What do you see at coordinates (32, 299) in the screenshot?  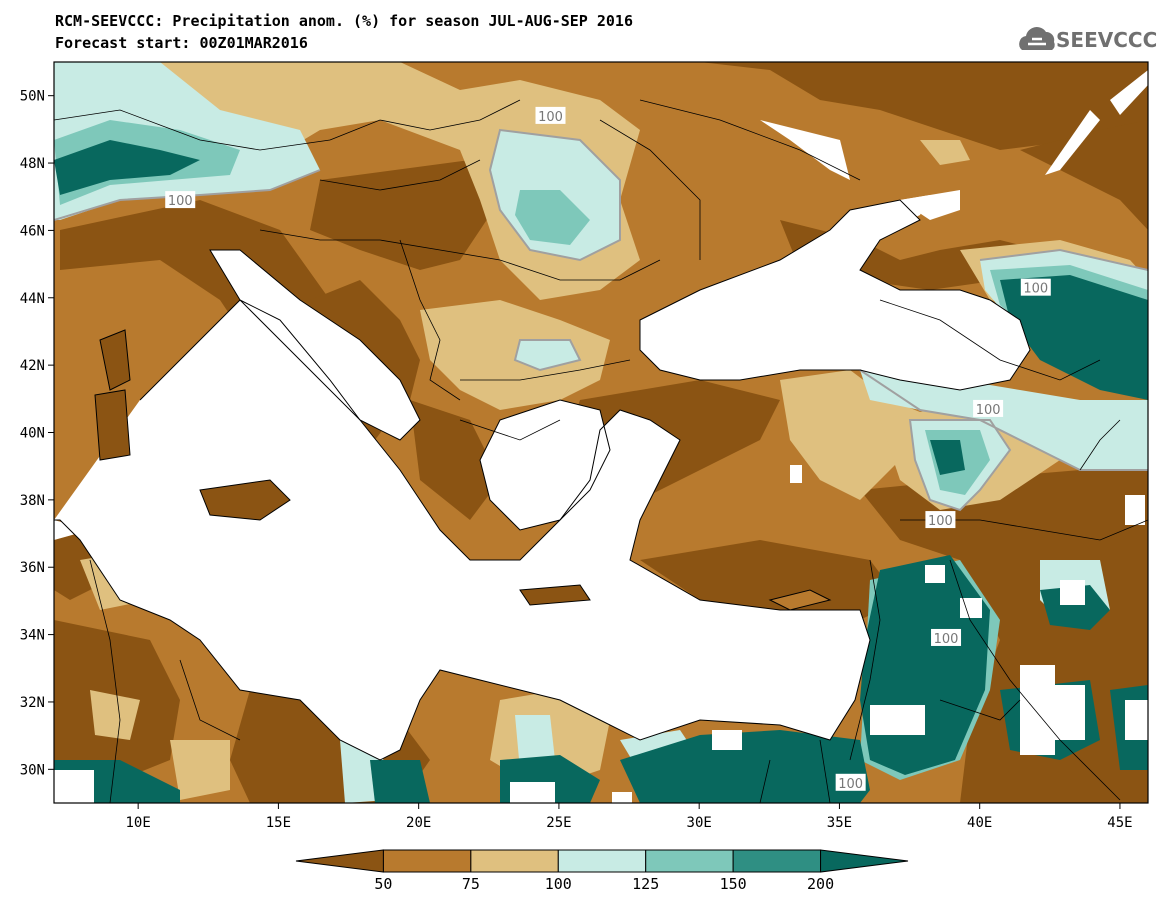 I see `y-tick-label: 44N` at bounding box center [32, 299].